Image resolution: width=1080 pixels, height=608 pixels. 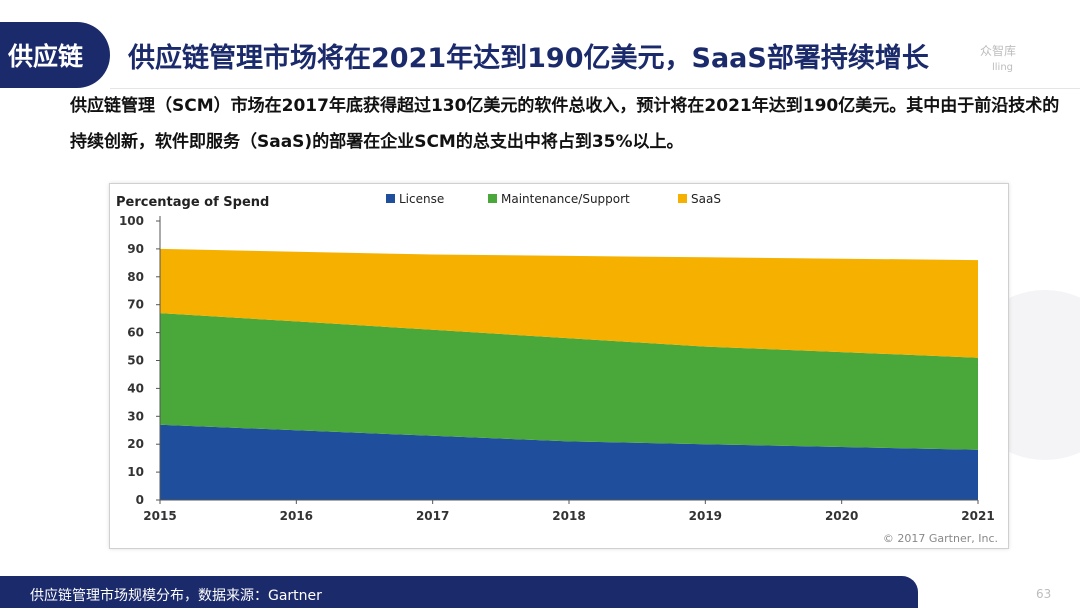 What do you see at coordinates (459, 592) in the screenshot?
I see `footer-bar` at bounding box center [459, 592].